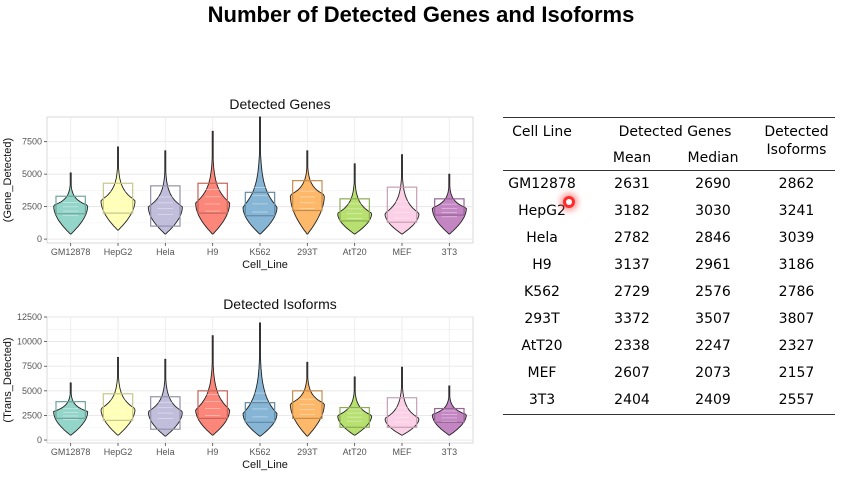 This screenshot has height=480, width=842. What do you see at coordinates (542, 400) in the screenshot?
I see `cell-line-value: 3T3` at bounding box center [542, 400].